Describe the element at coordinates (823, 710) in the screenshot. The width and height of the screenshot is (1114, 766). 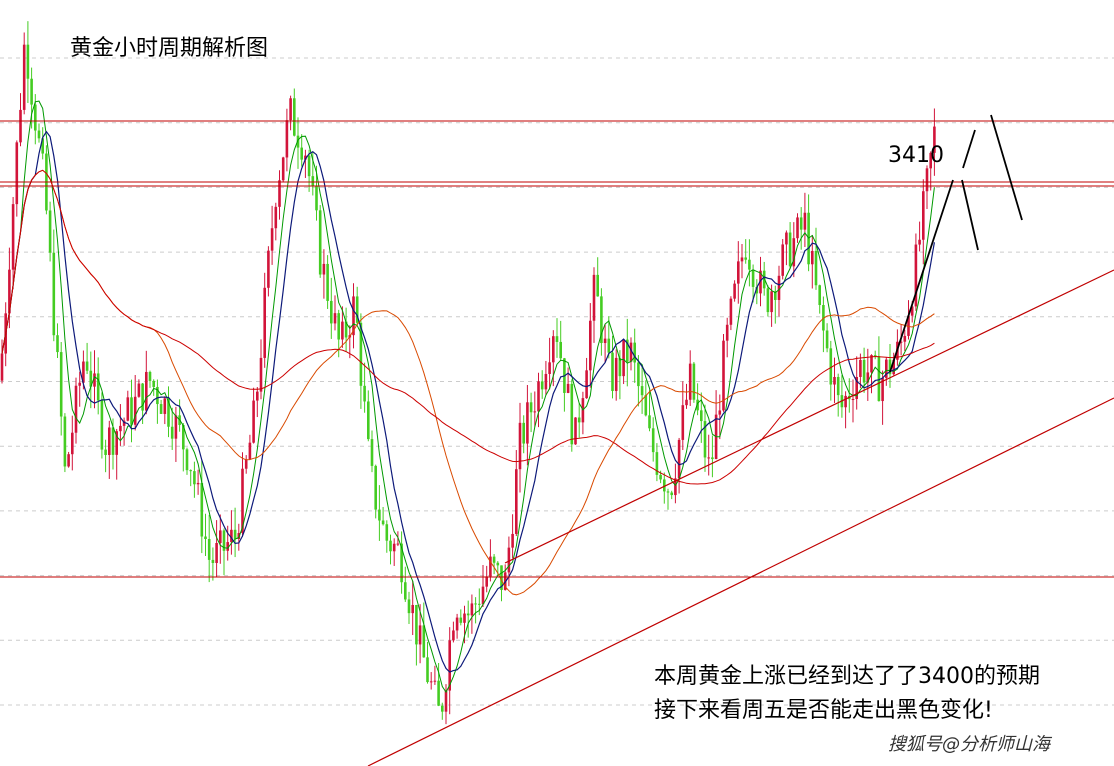
I see `note-line-2: 接下来看周五是否能走出黑色变化!` at that location.